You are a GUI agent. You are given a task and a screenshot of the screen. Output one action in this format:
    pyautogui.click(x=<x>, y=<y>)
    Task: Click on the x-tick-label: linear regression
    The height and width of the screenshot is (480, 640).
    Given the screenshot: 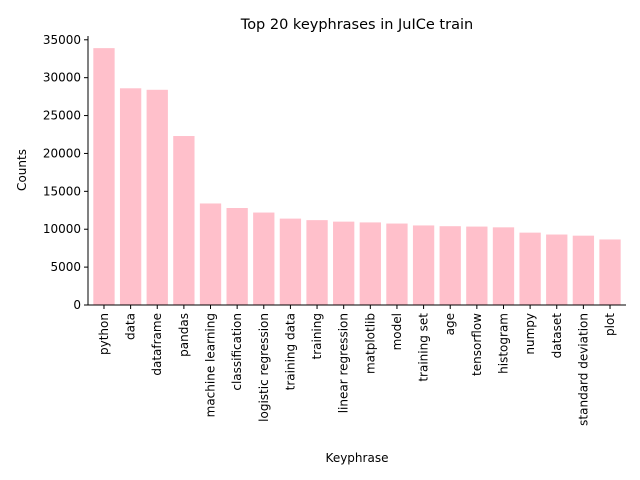 What is the action you would take?
    pyautogui.click(x=344, y=363)
    